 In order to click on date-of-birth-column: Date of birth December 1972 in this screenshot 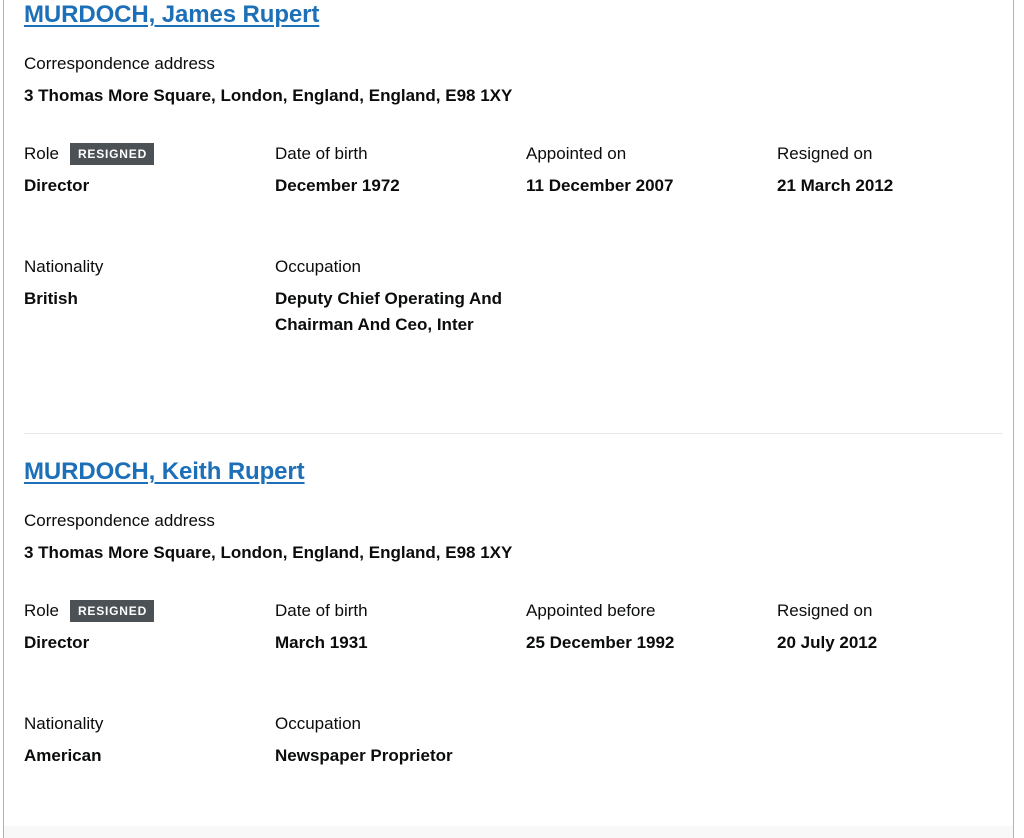, I will do `click(400, 170)`.